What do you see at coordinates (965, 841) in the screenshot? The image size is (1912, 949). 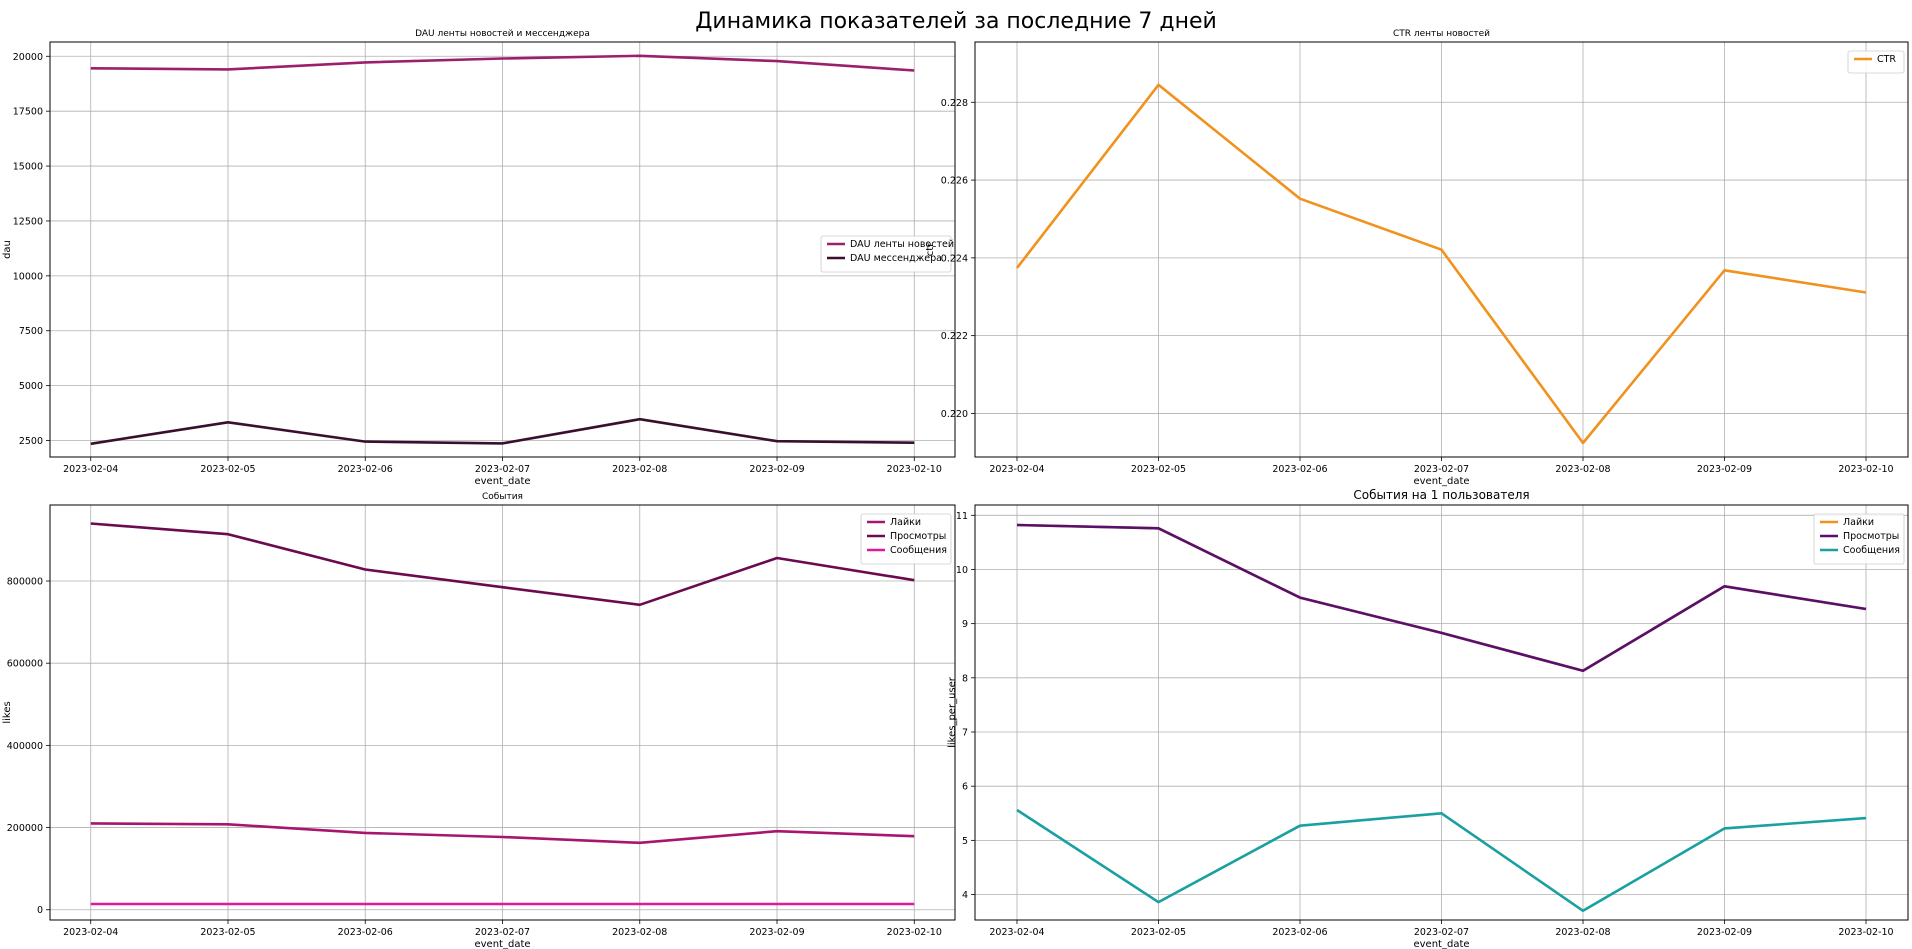 I see `y-tick-label: 5` at bounding box center [965, 841].